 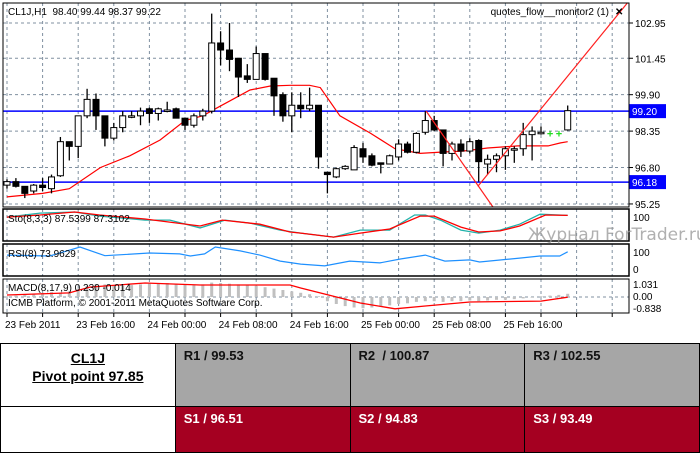 What do you see at coordinates (319, 325) in the screenshot?
I see `time-label: 24 Feb 16:00` at bounding box center [319, 325].